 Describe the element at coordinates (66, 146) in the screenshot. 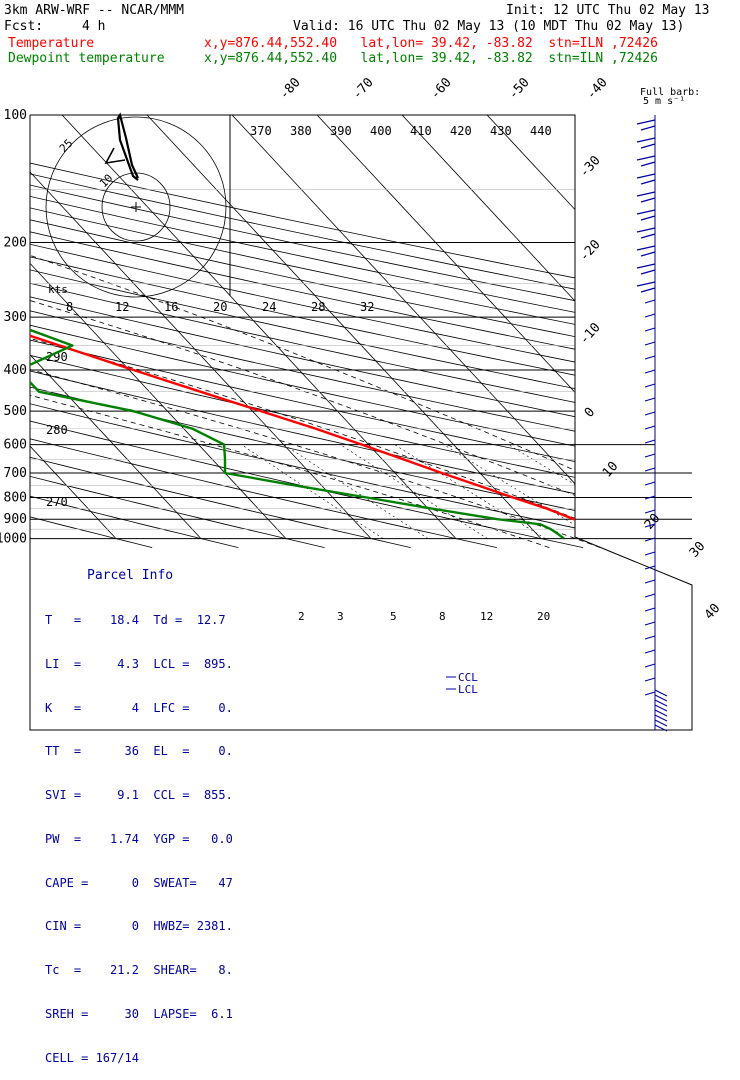

I see `hodograph-ring-label: 25` at that location.